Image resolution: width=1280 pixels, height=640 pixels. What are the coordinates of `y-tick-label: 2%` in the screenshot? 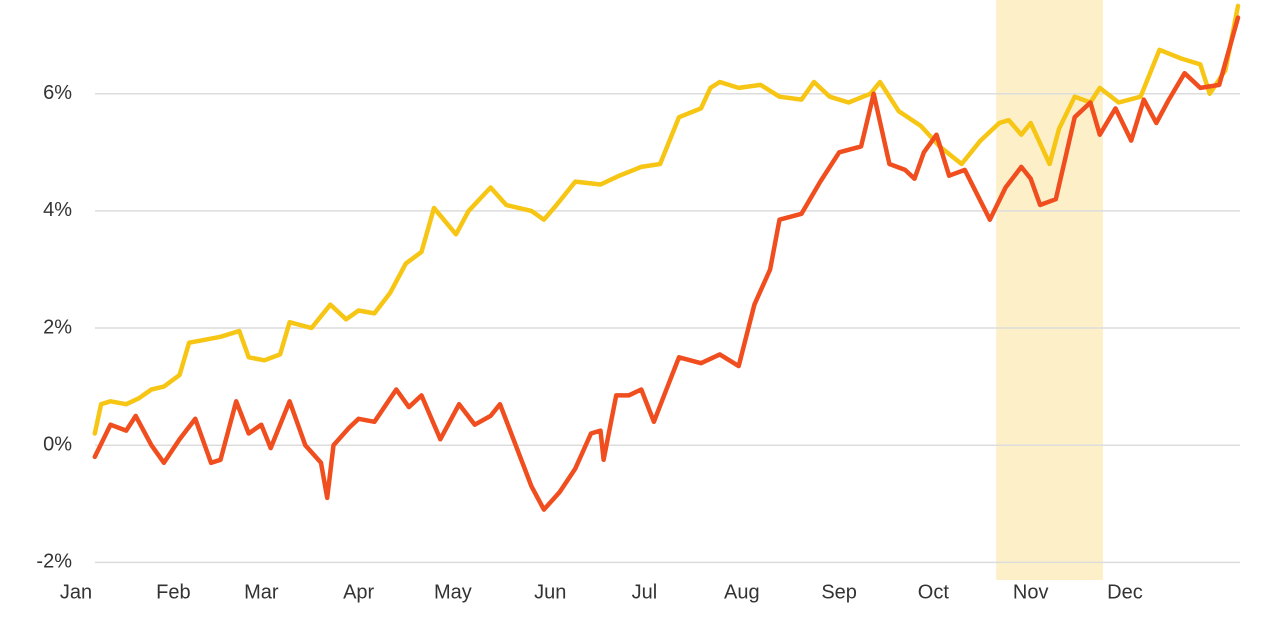 It's located at (57, 327).